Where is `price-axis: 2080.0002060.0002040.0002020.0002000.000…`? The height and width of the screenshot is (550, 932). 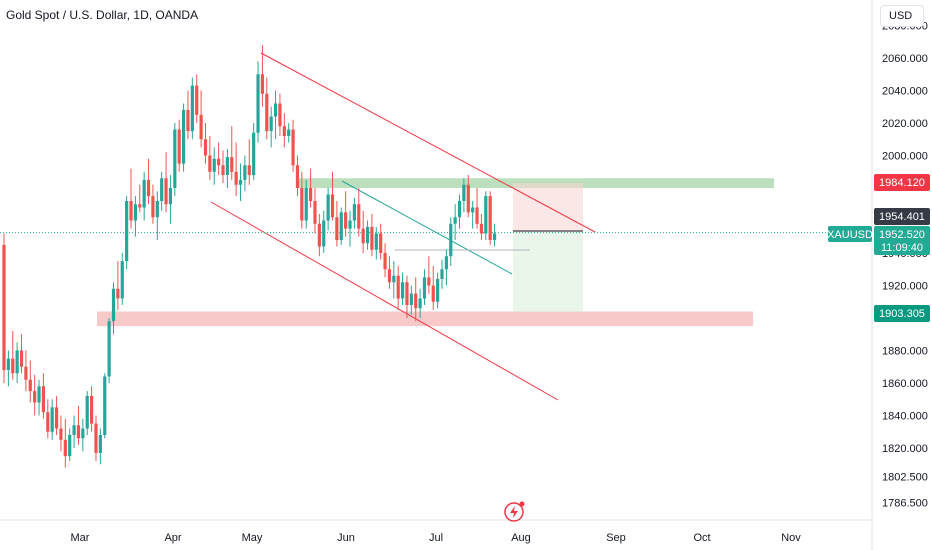 price-axis: 2080.0002060.0002040.0002020.0002000.000… is located at coordinates (899, 275).